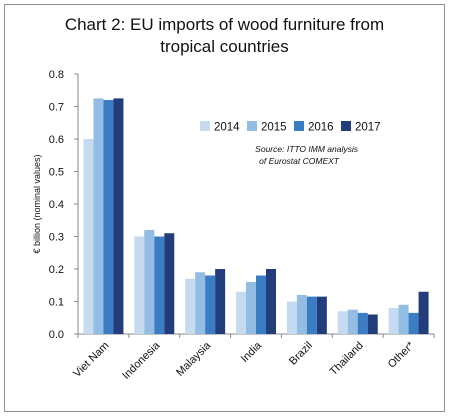 This screenshot has height=420, width=451. Describe the element at coordinates (169, 283) in the screenshot. I see `bar-indonesia-2017` at that location.